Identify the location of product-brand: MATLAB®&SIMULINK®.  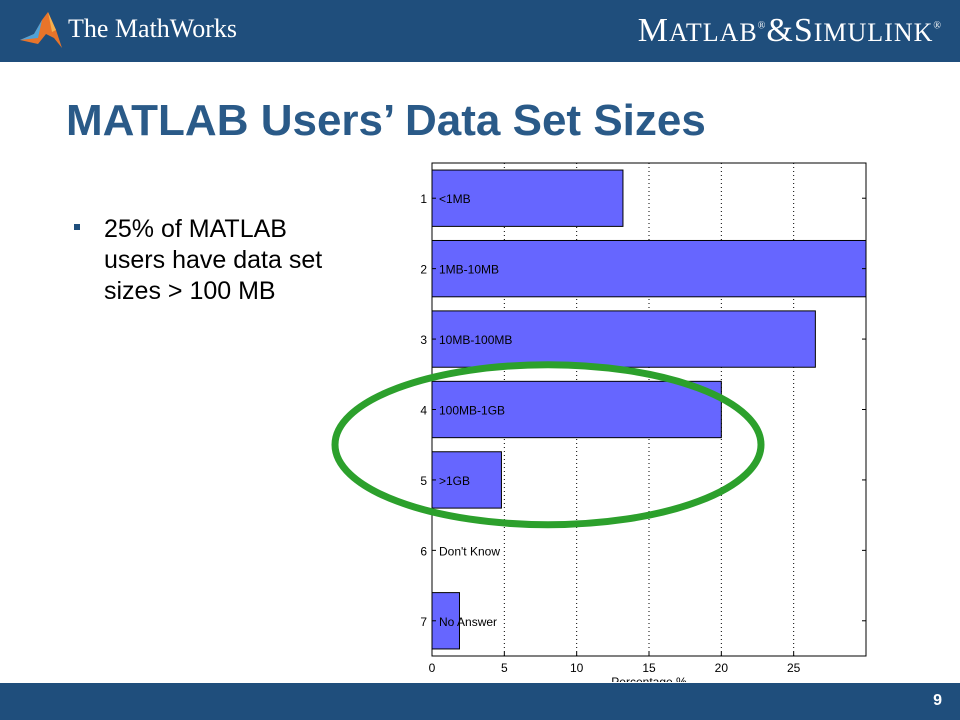
(789, 30).